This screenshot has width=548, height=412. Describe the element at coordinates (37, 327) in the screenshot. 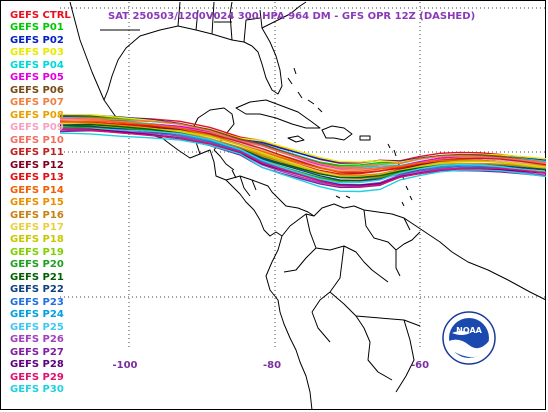

I see `legend-item: GEFS P25` at that location.